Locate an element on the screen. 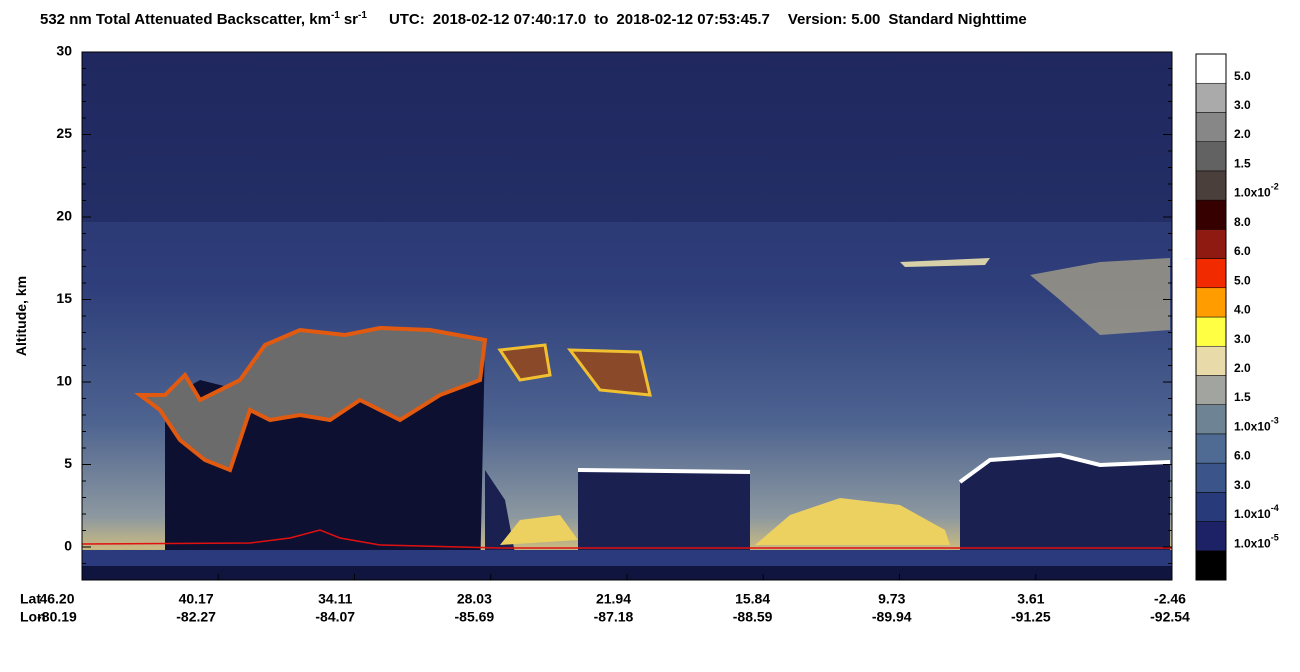 This screenshot has height=672, width=1300. x-tick-label: -85.69 is located at coordinates (475, 617).